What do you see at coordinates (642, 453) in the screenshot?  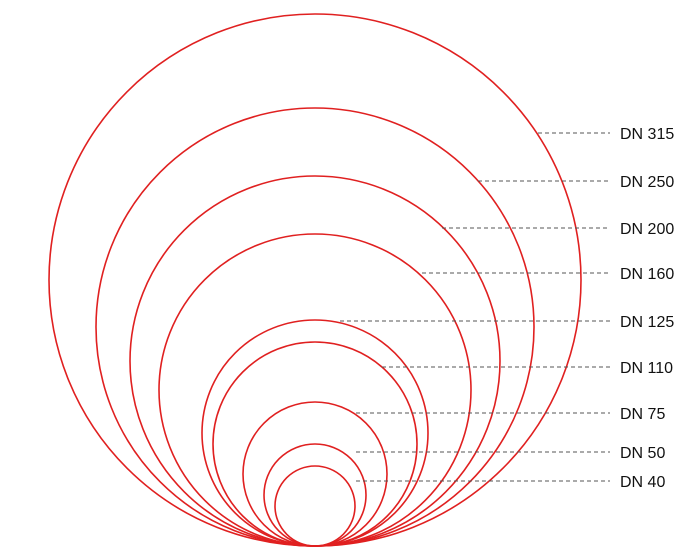 I see `dn-50-label: DN 50` at bounding box center [642, 453].